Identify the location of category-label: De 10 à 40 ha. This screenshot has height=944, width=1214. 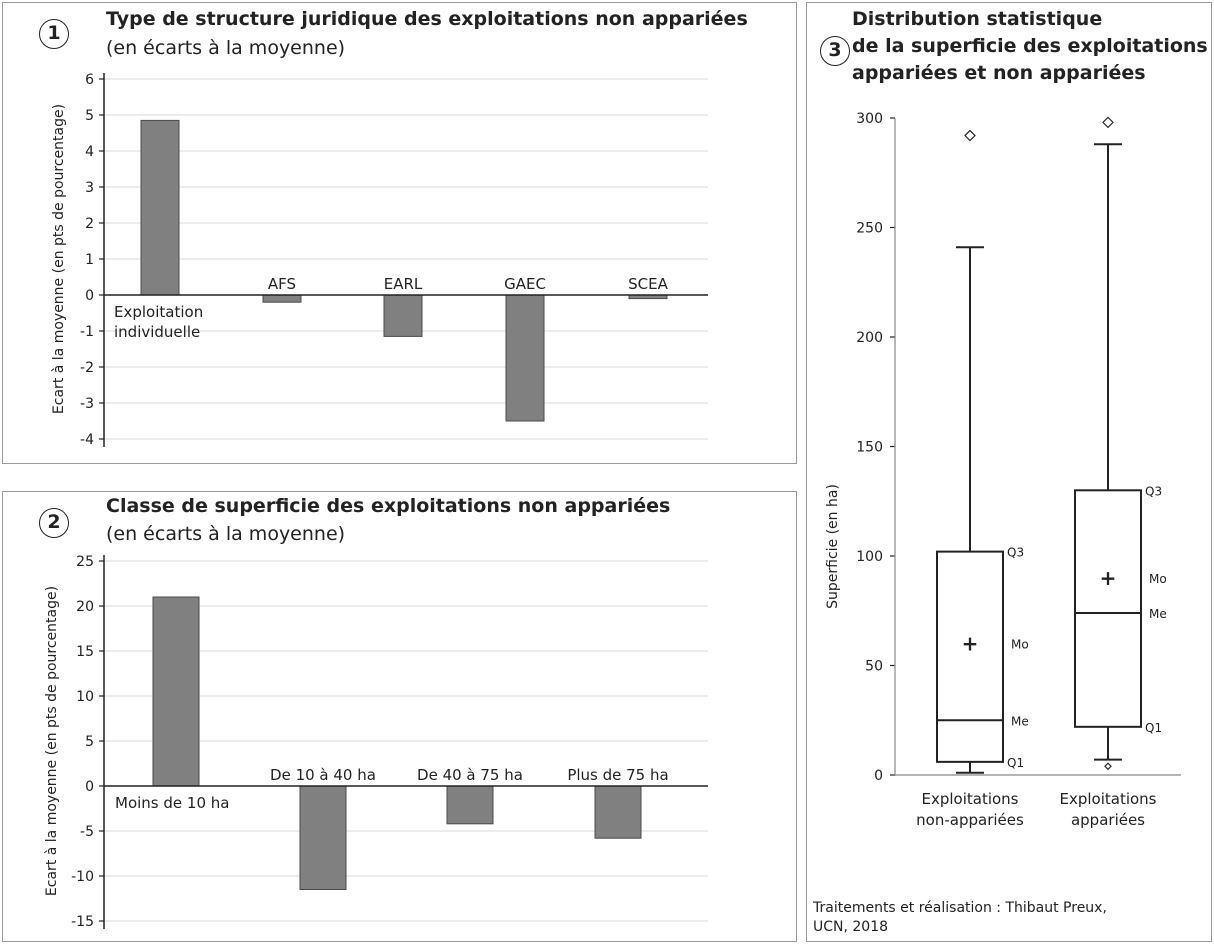
(323, 775).